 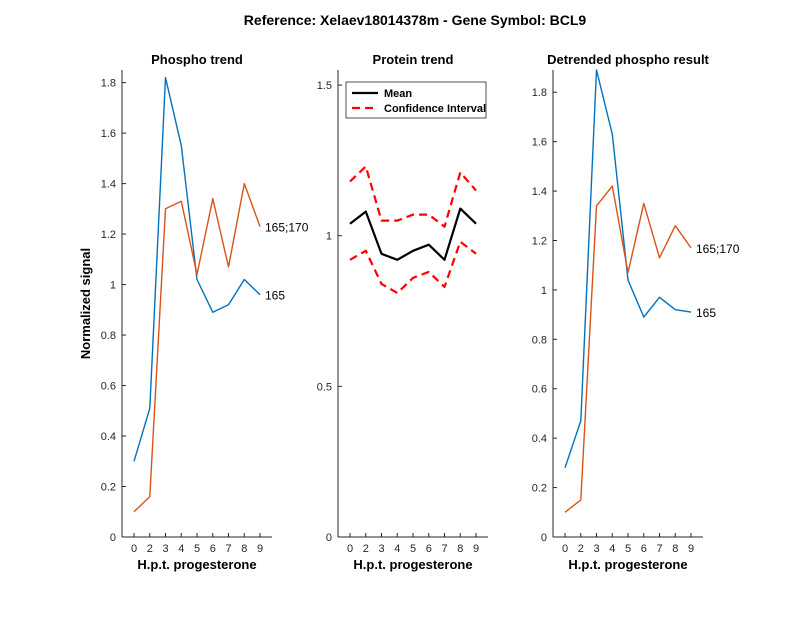 What do you see at coordinates (324, 86) in the screenshot?
I see `y-tick-label: 1.5` at bounding box center [324, 86].